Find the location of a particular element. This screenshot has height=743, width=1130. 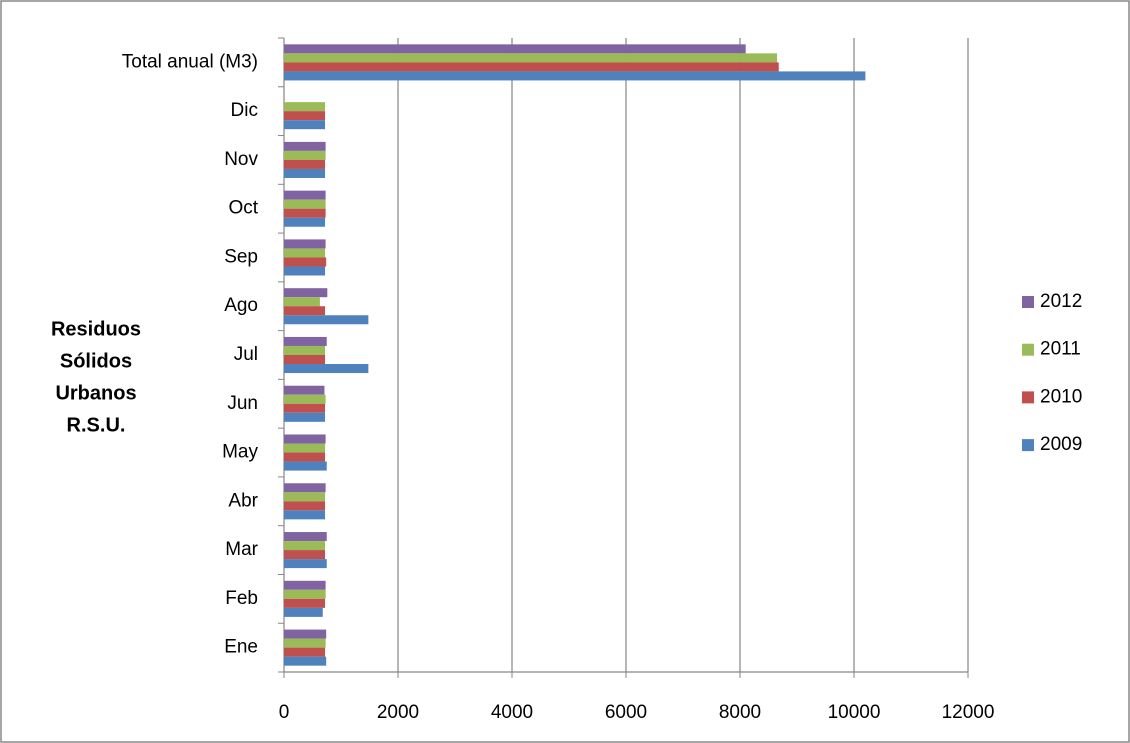

legend-label: 2010 is located at coordinates (1061, 396).